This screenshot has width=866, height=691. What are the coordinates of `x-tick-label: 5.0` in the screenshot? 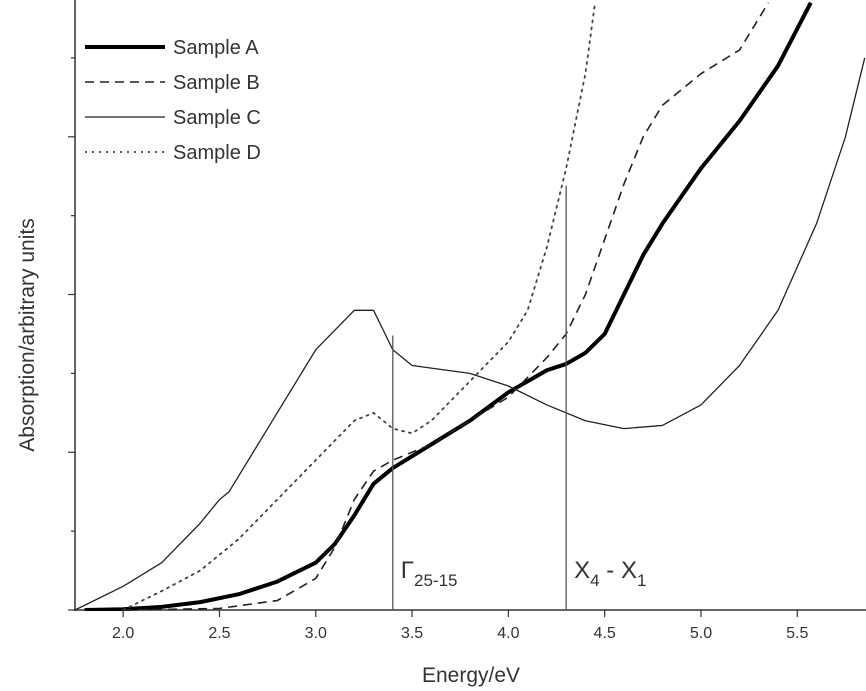 It's located at (701, 633).